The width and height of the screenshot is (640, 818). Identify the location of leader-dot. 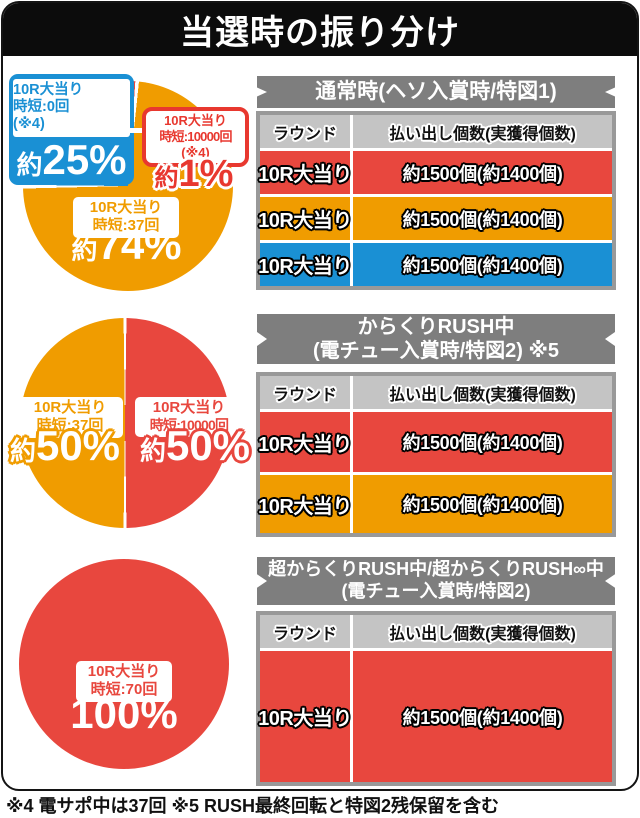
(118, 129).